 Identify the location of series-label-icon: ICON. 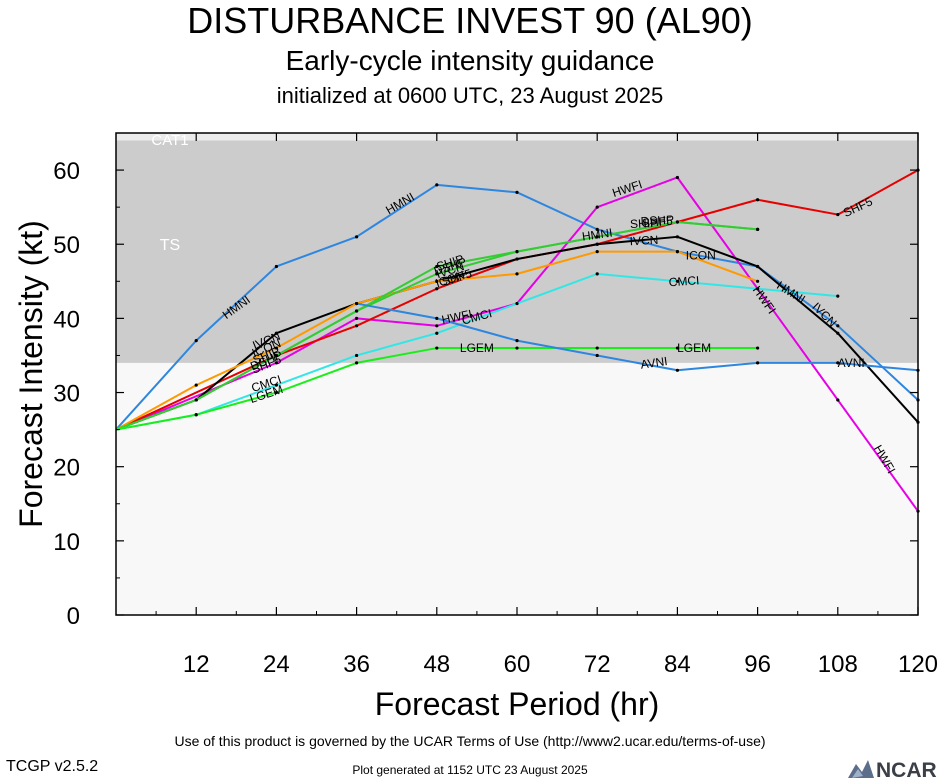
(701, 255).